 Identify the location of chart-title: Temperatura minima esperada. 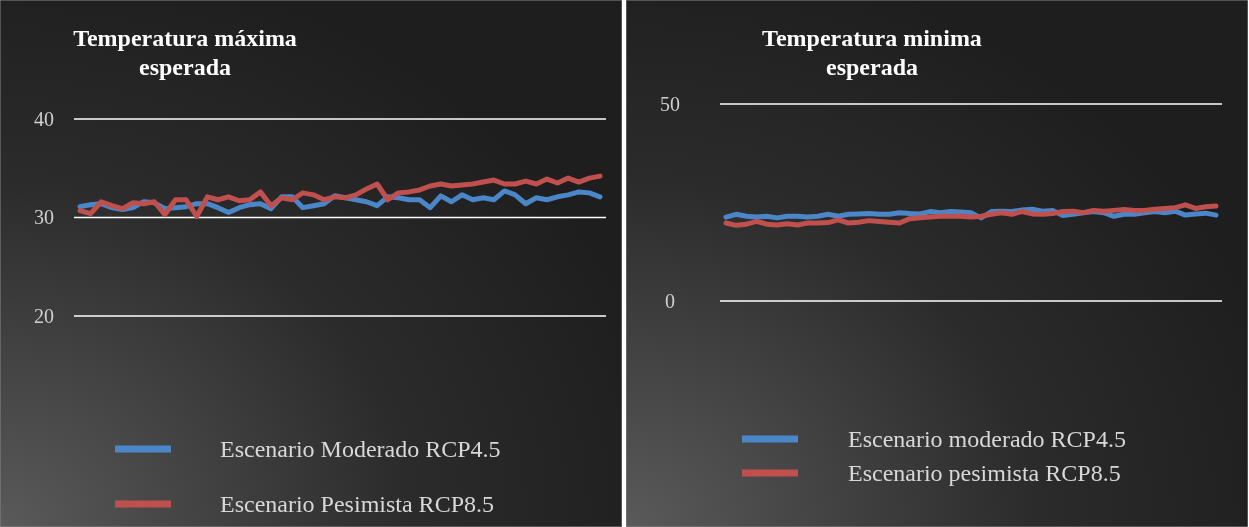
(872, 52).